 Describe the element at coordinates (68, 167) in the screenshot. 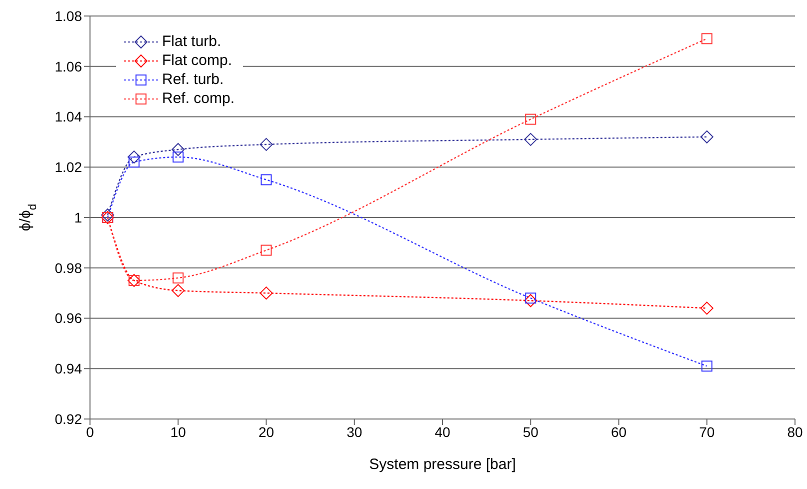

I see `y-tick-label: 1.02` at that location.